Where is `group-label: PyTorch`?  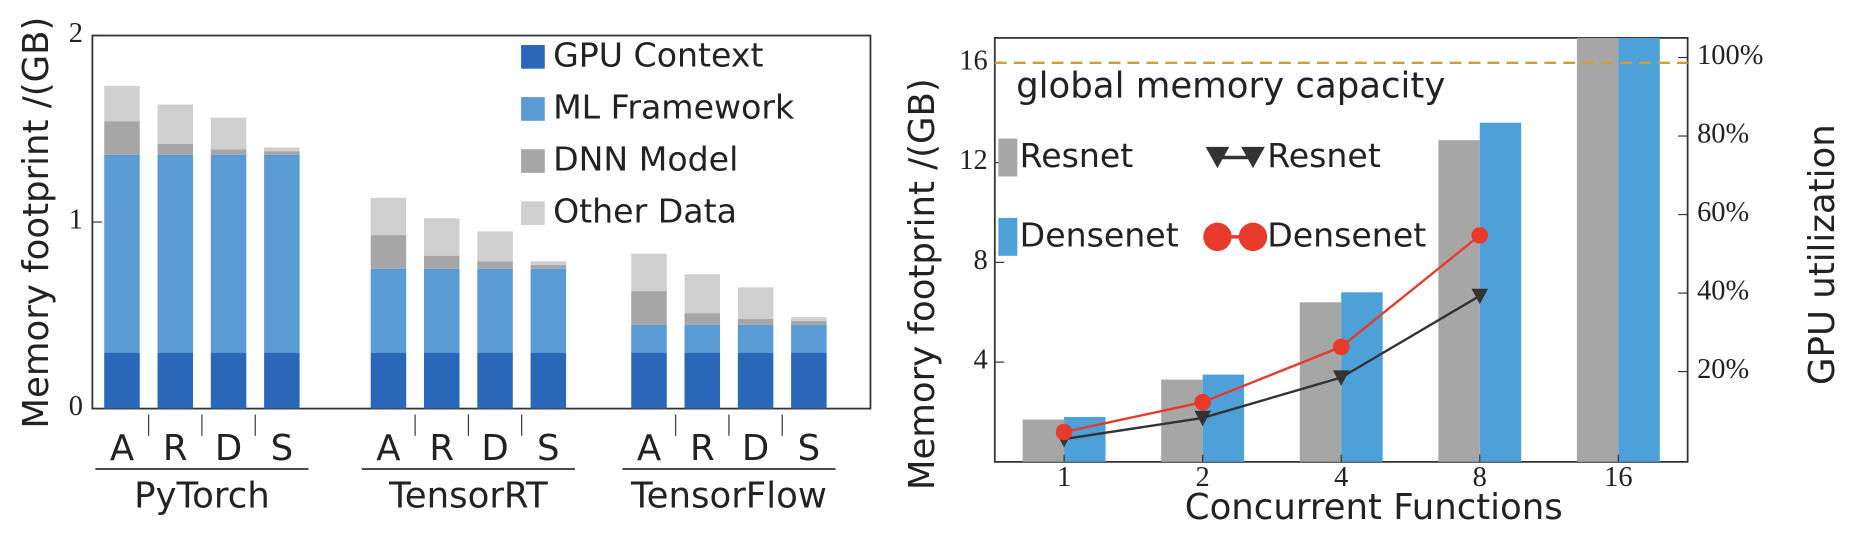 group-label: PyTorch is located at coordinates (202, 495).